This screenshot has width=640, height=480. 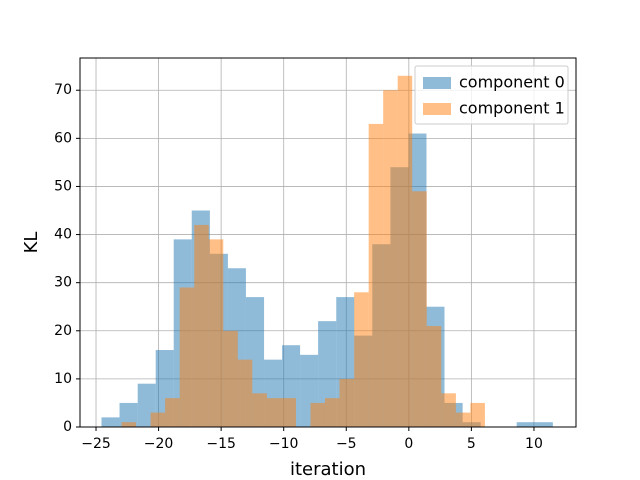 I want to click on x-tick-label: 0, so click(x=408, y=444).